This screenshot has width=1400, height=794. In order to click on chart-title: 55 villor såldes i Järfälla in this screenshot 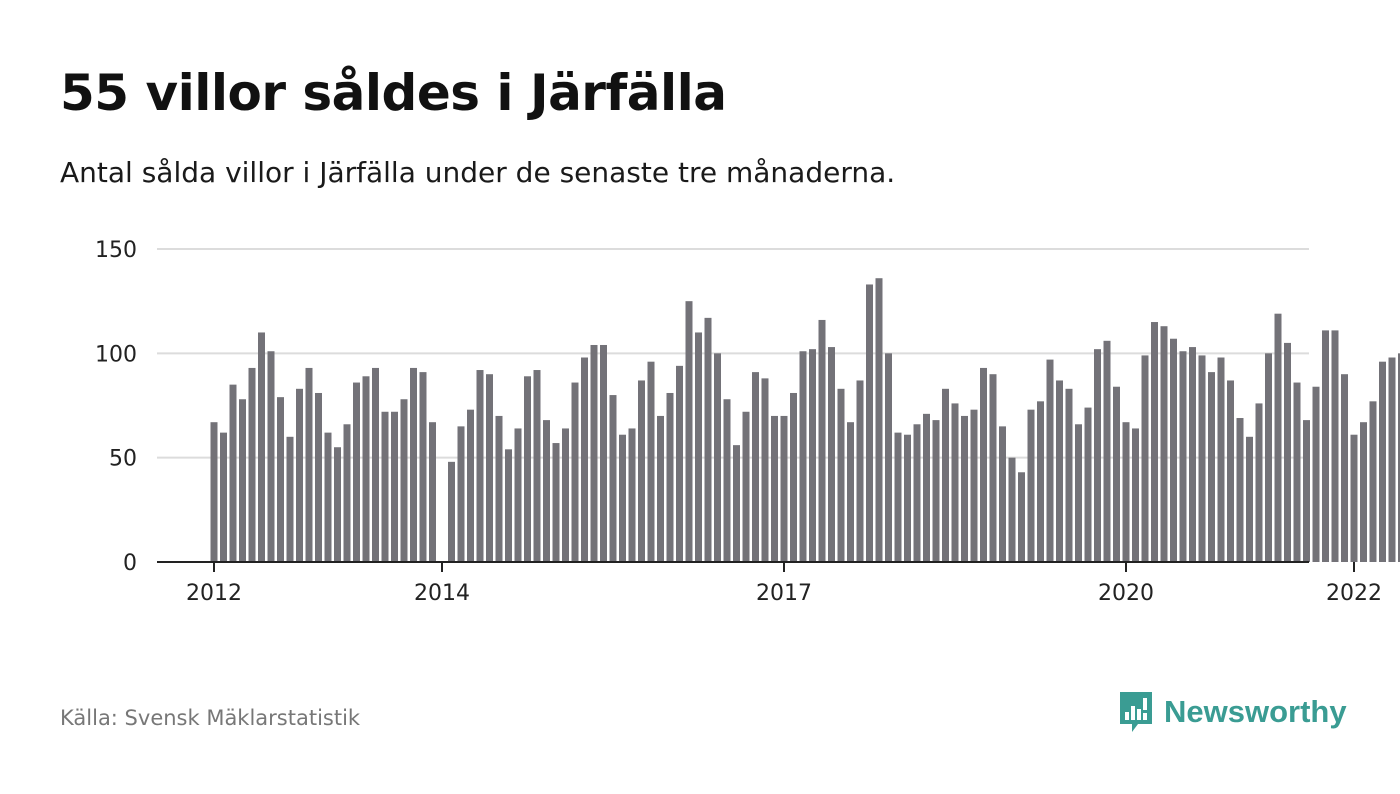, I will do `click(393, 93)`.